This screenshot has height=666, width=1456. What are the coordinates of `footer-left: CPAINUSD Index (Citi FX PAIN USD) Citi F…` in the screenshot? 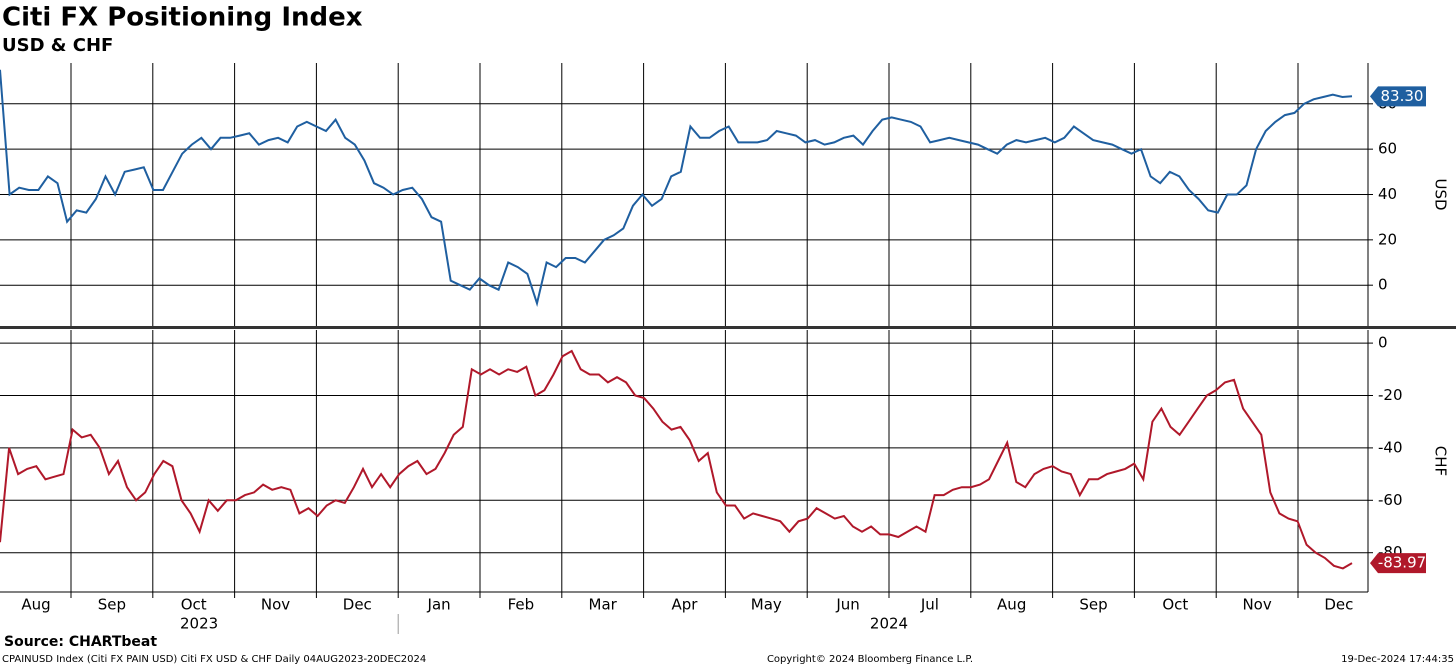 It's located at (214, 659).